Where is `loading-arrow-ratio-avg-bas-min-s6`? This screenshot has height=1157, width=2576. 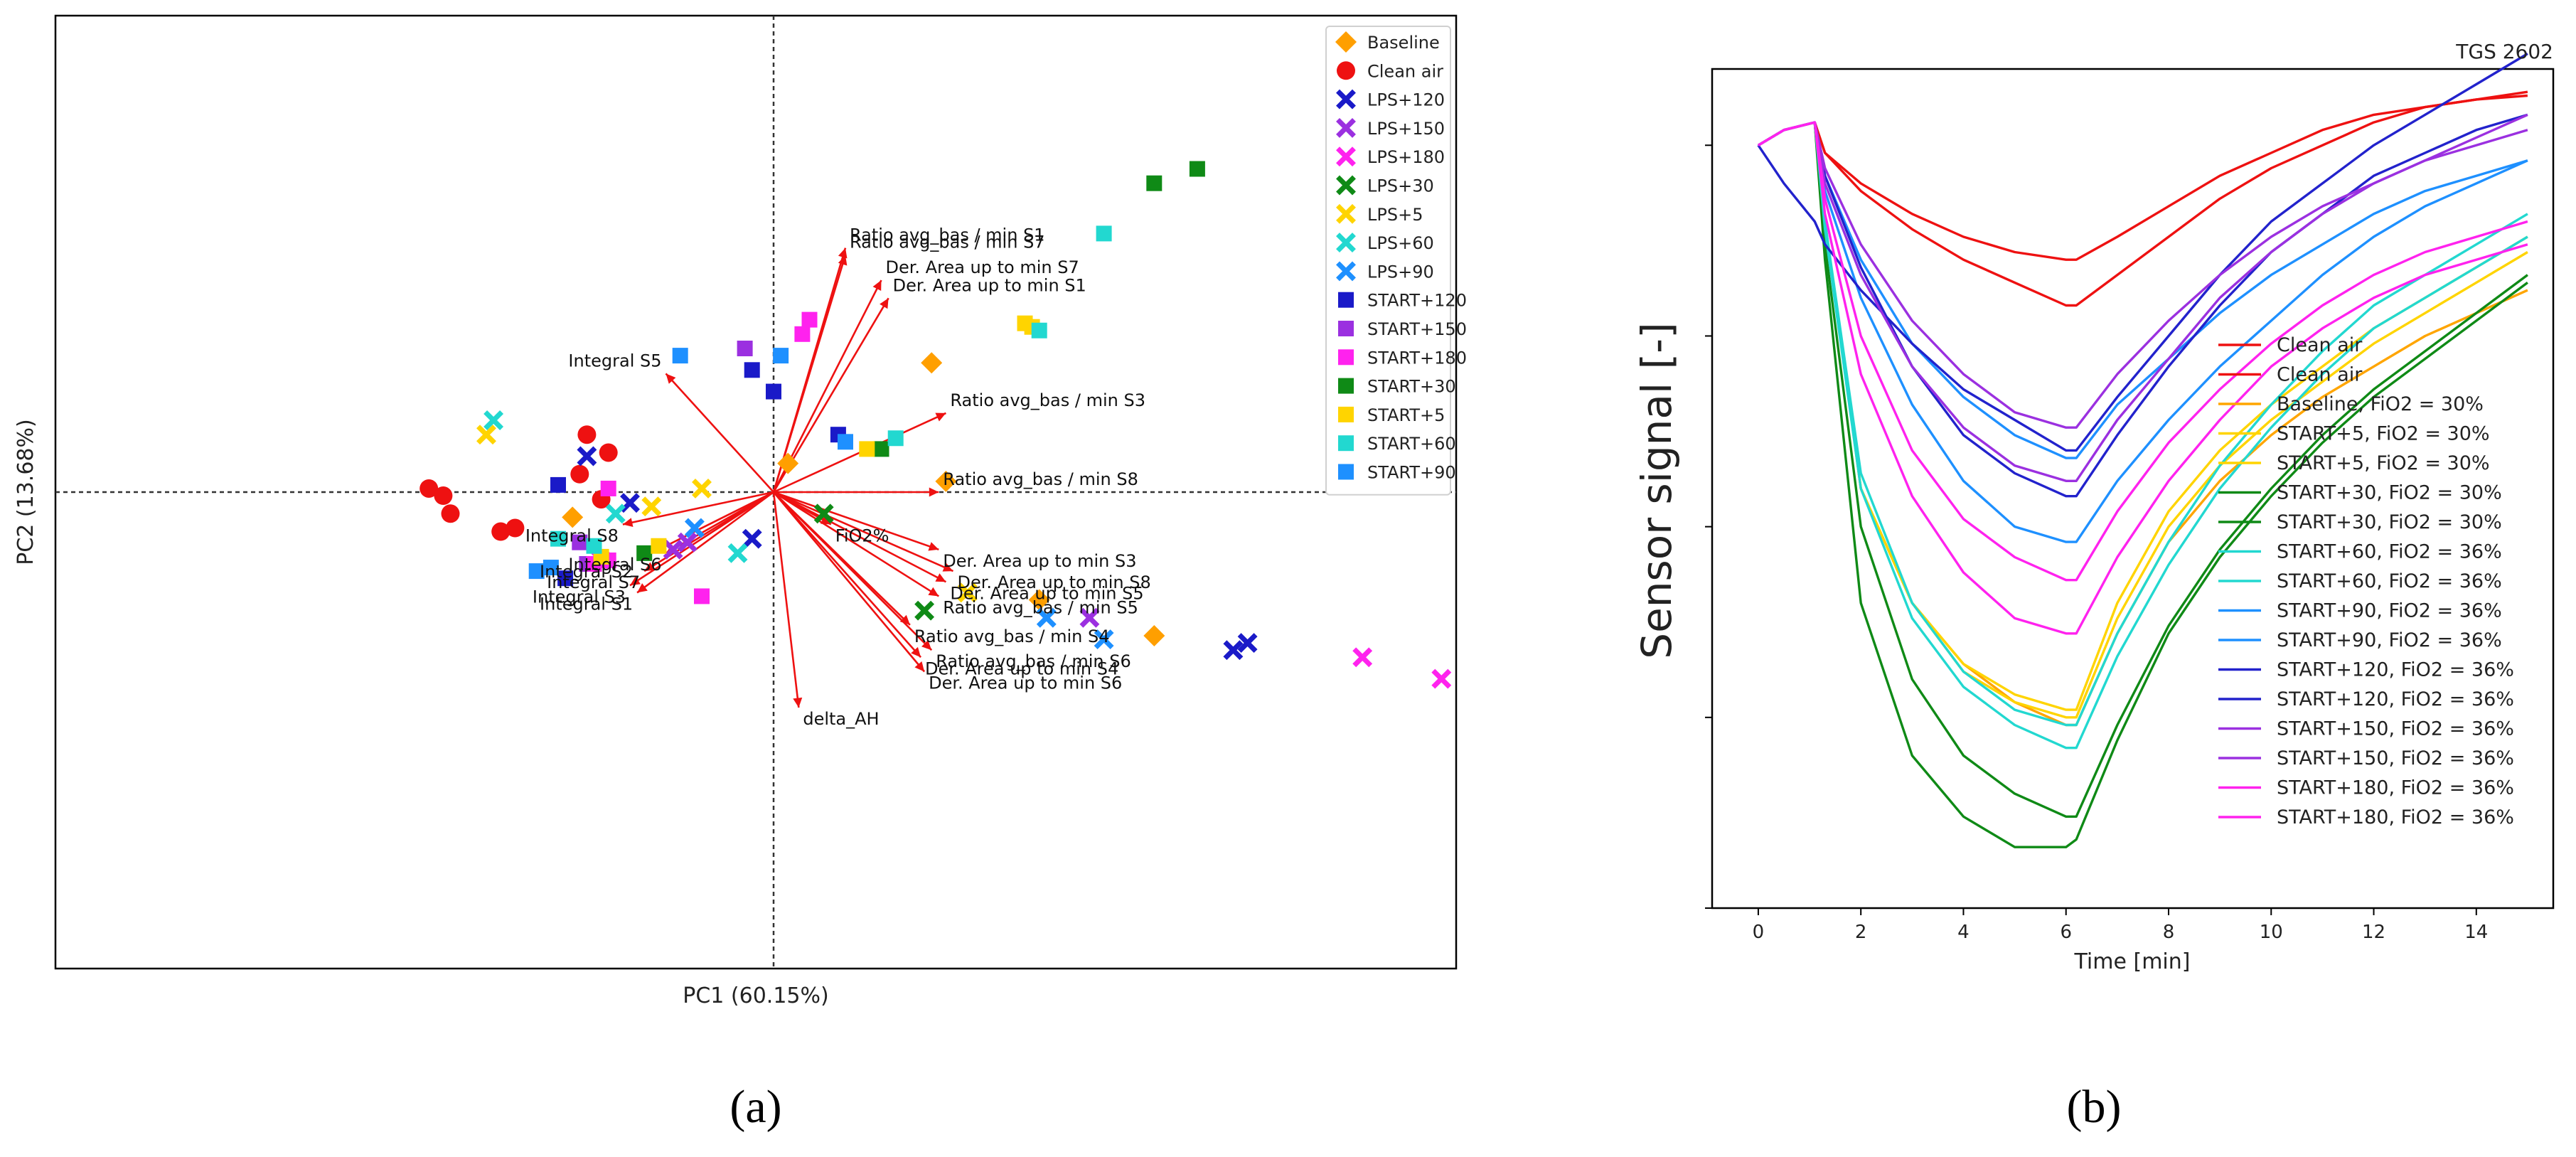
loading-arrow-ratio-avg-bas-min-s6 is located at coordinates (853, 571).